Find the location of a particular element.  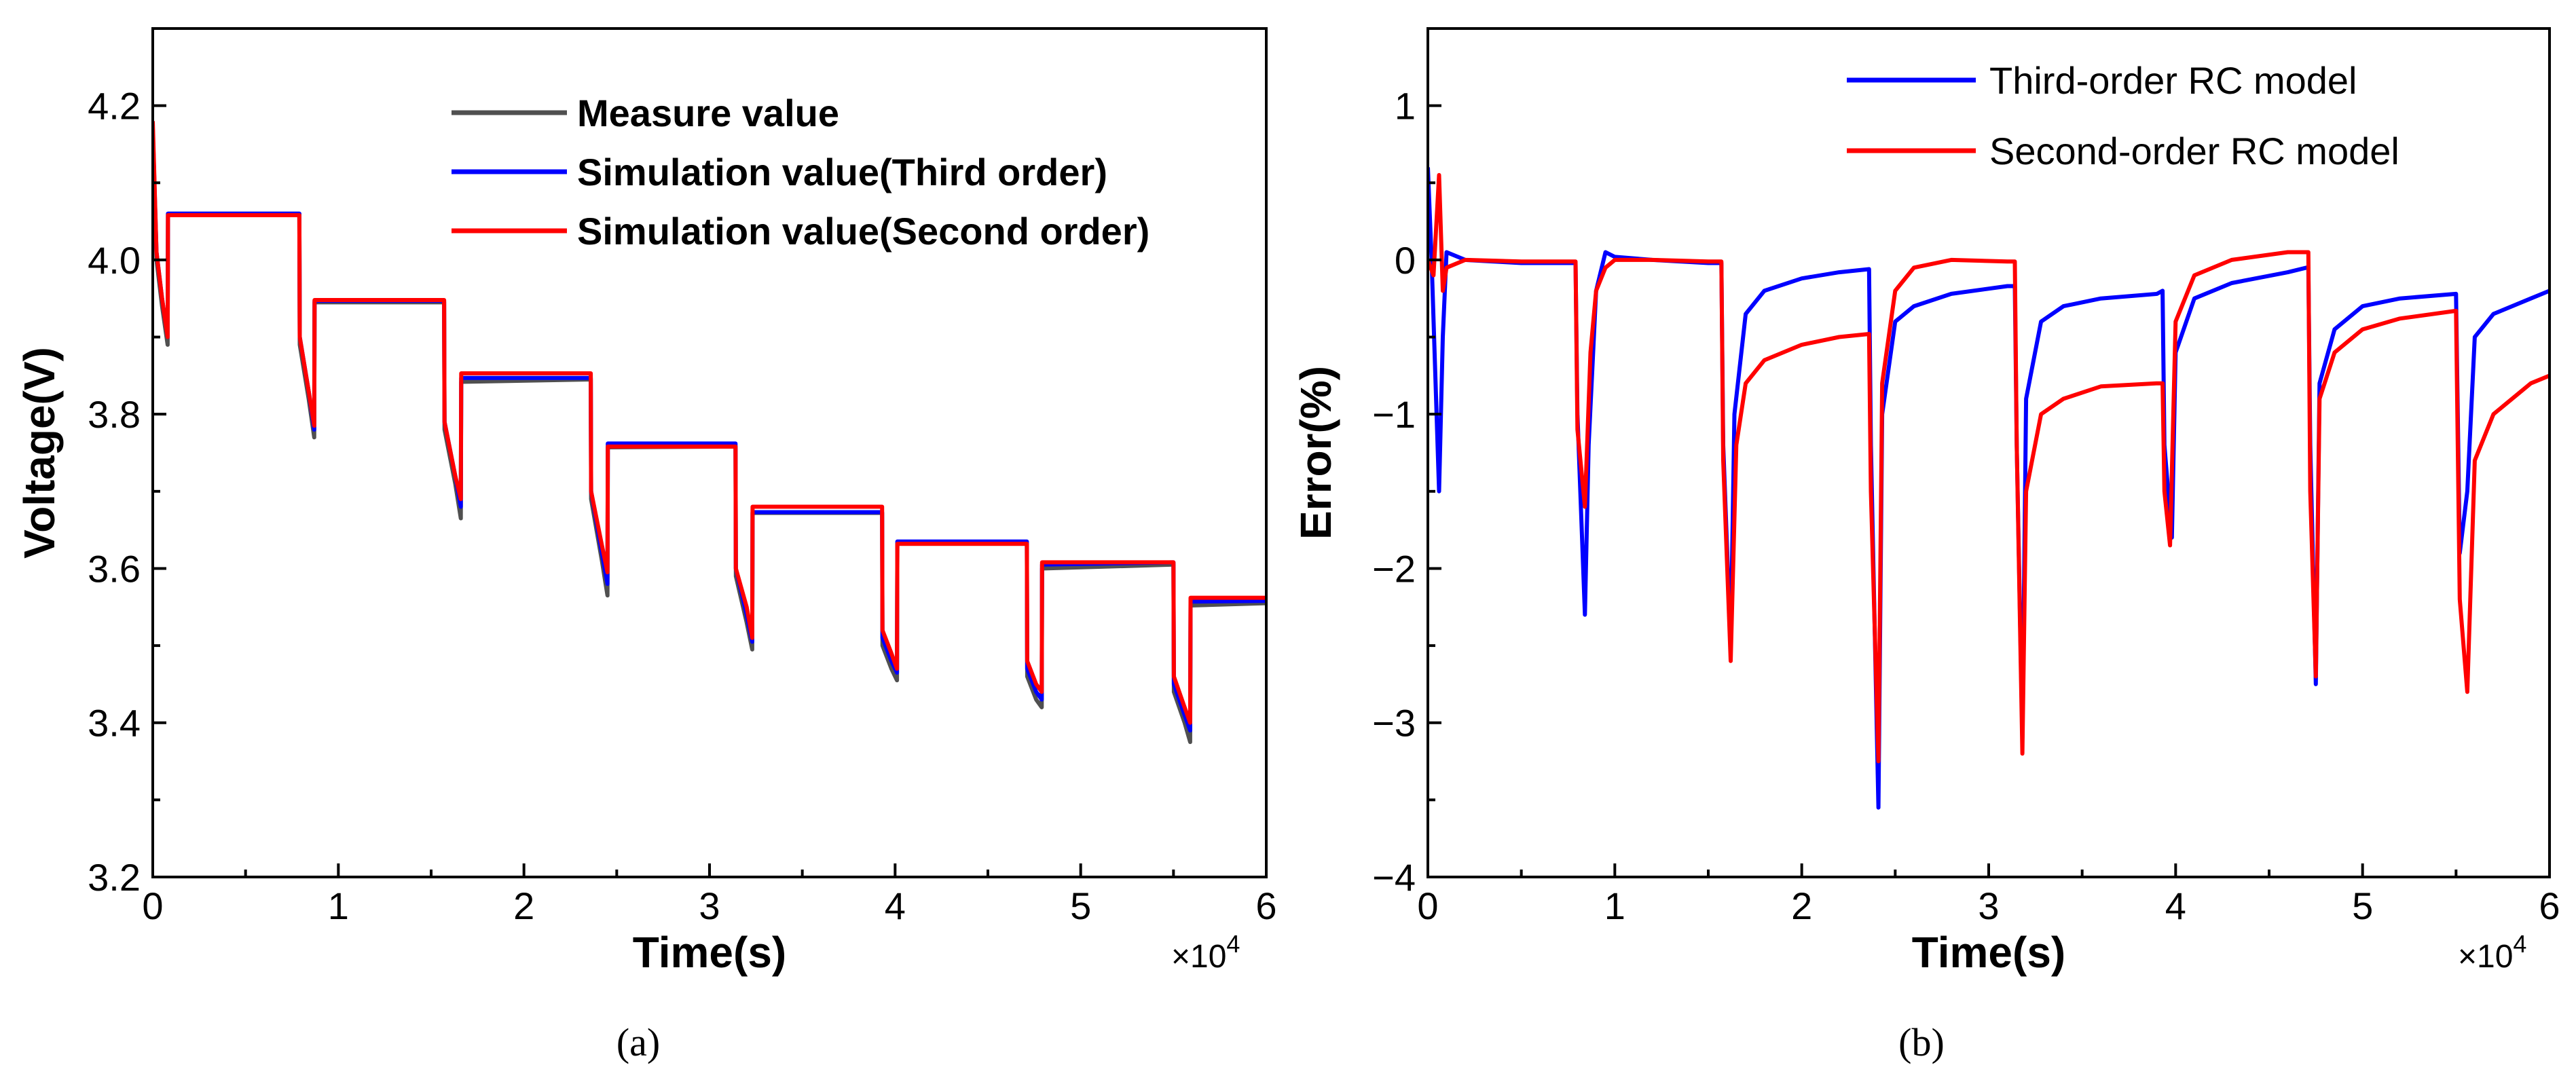

panel-a-legend-label-second: Simulation value(Second order) is located at coordinates (863, 231).